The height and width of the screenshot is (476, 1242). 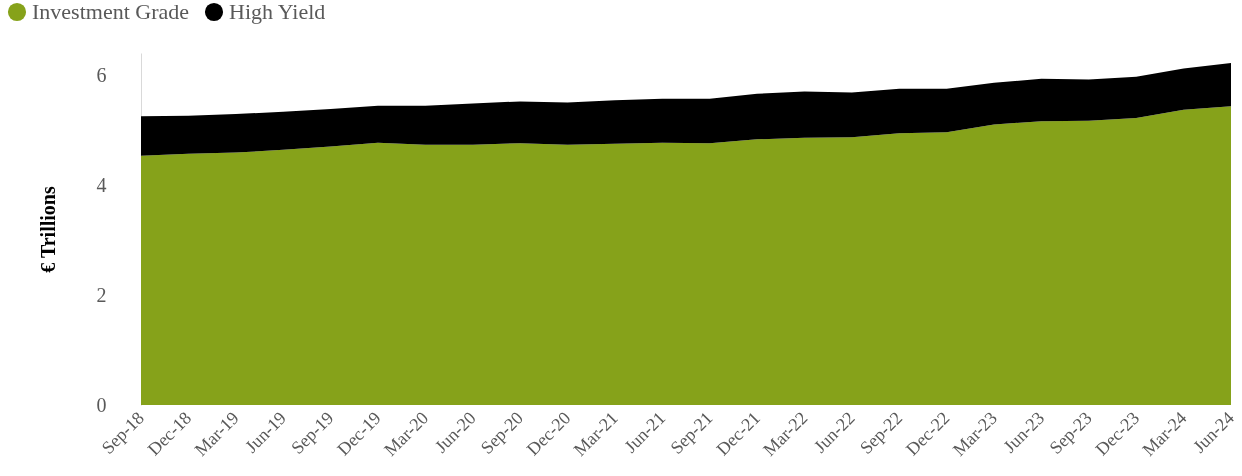 What do you see at coordinates (101, 74) in the screenshot?
I see `y-tick-label: 6` at bounding box center [101, 74].